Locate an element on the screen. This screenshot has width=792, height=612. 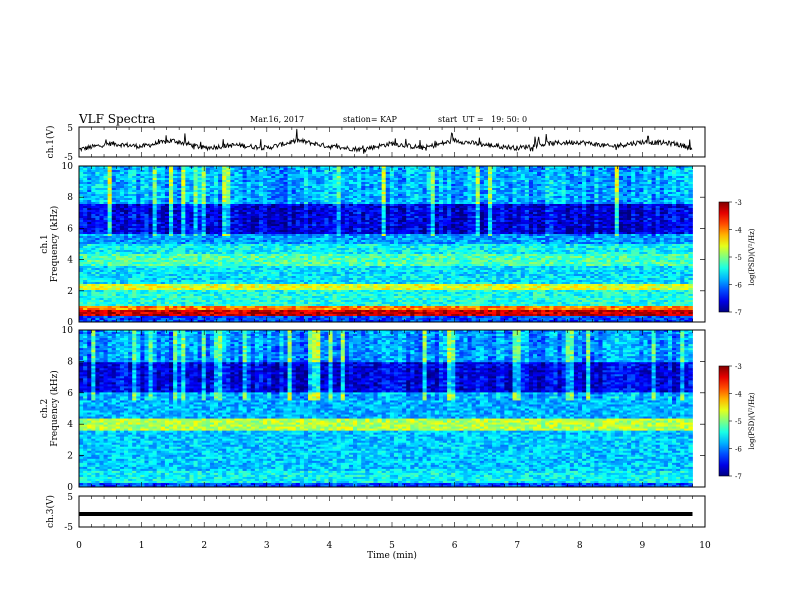
x-axis-label: Time (min) is located at coordinates (392, 555).